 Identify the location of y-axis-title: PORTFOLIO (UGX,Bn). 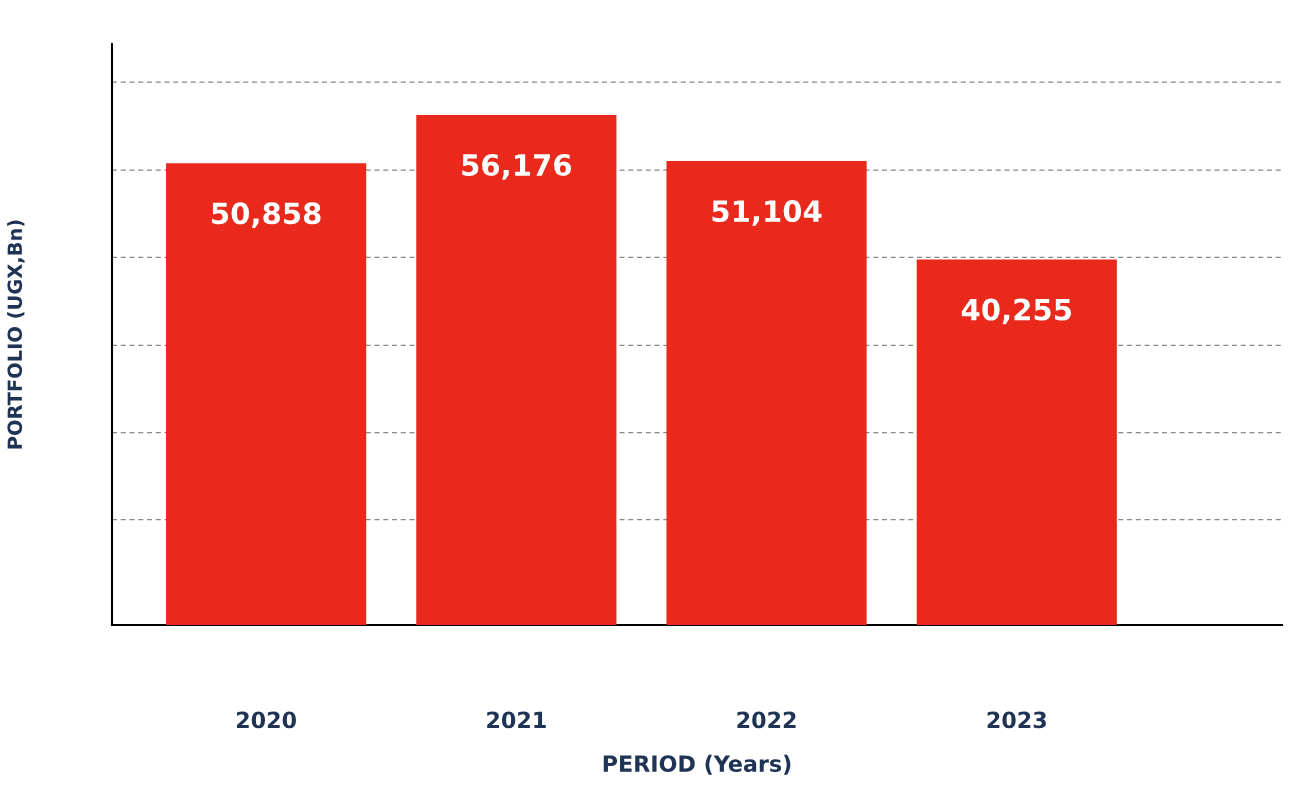
(16, 334).